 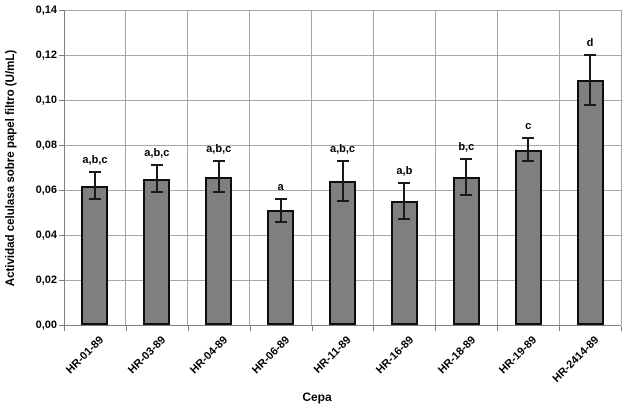 I want to click on x-axis-title: Cepa, so click(x=317, y=397).